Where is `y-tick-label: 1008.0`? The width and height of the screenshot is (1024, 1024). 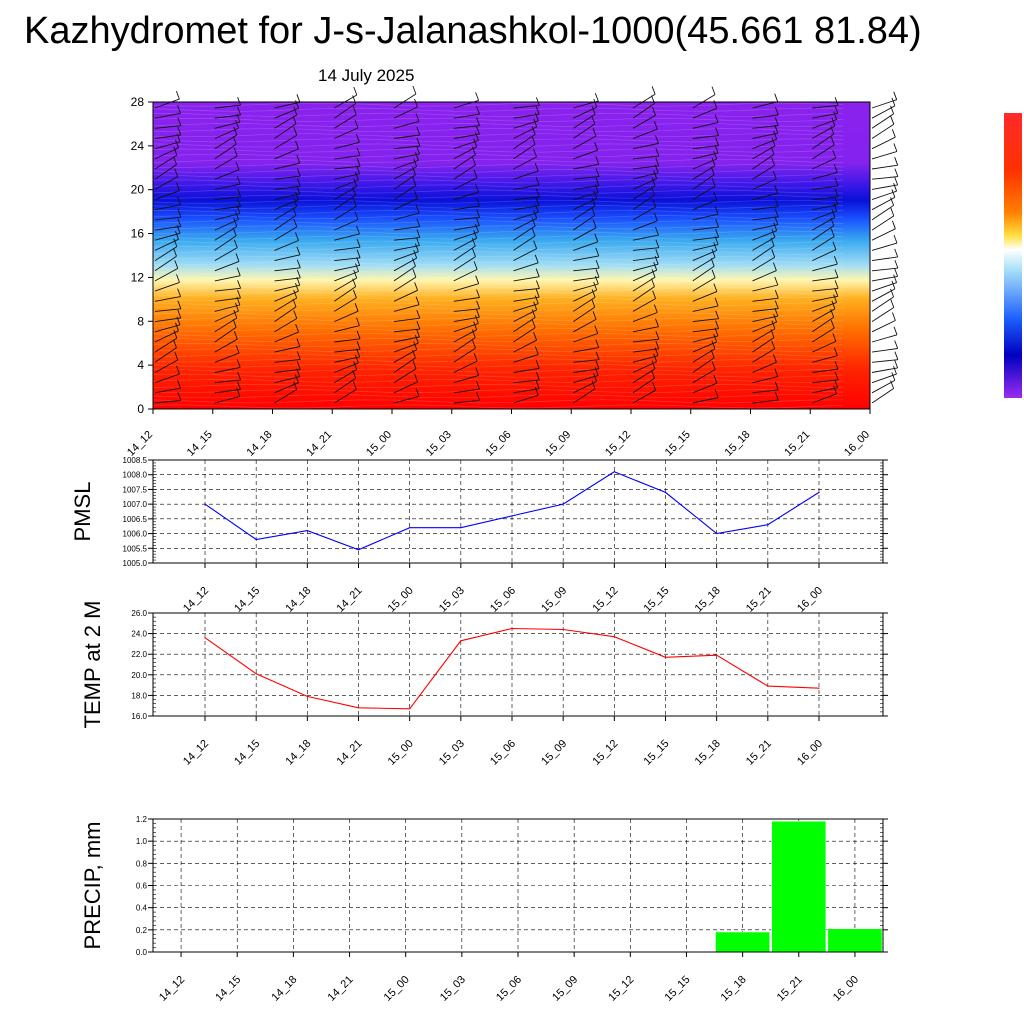
y-tick-label: 1008.0 is located at coordinates (135, 475).